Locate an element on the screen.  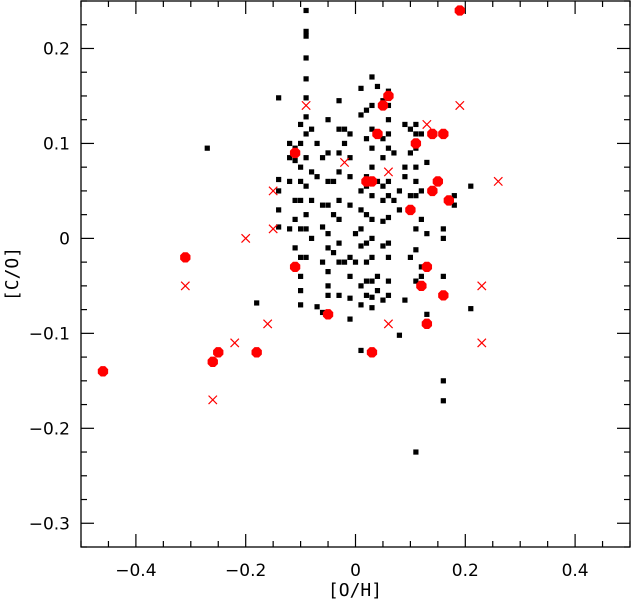
x-axis-title: [O/H] is located at coordinates (355, 590).